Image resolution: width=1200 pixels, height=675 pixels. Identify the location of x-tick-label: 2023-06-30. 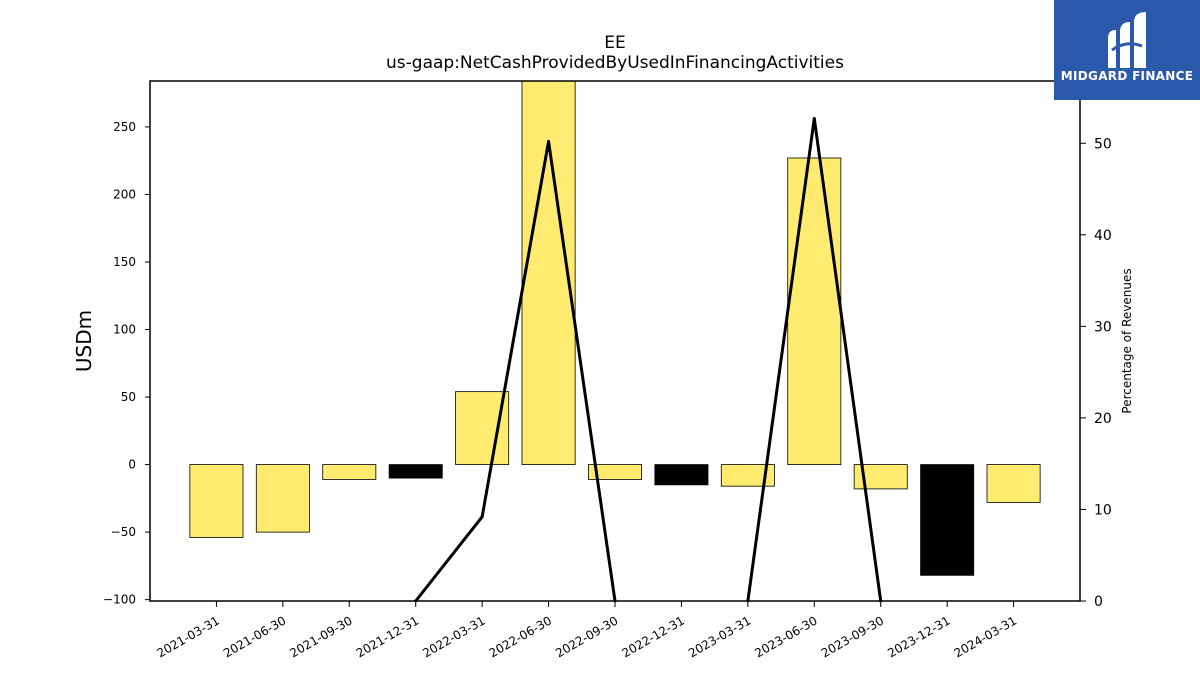
(785, 636).